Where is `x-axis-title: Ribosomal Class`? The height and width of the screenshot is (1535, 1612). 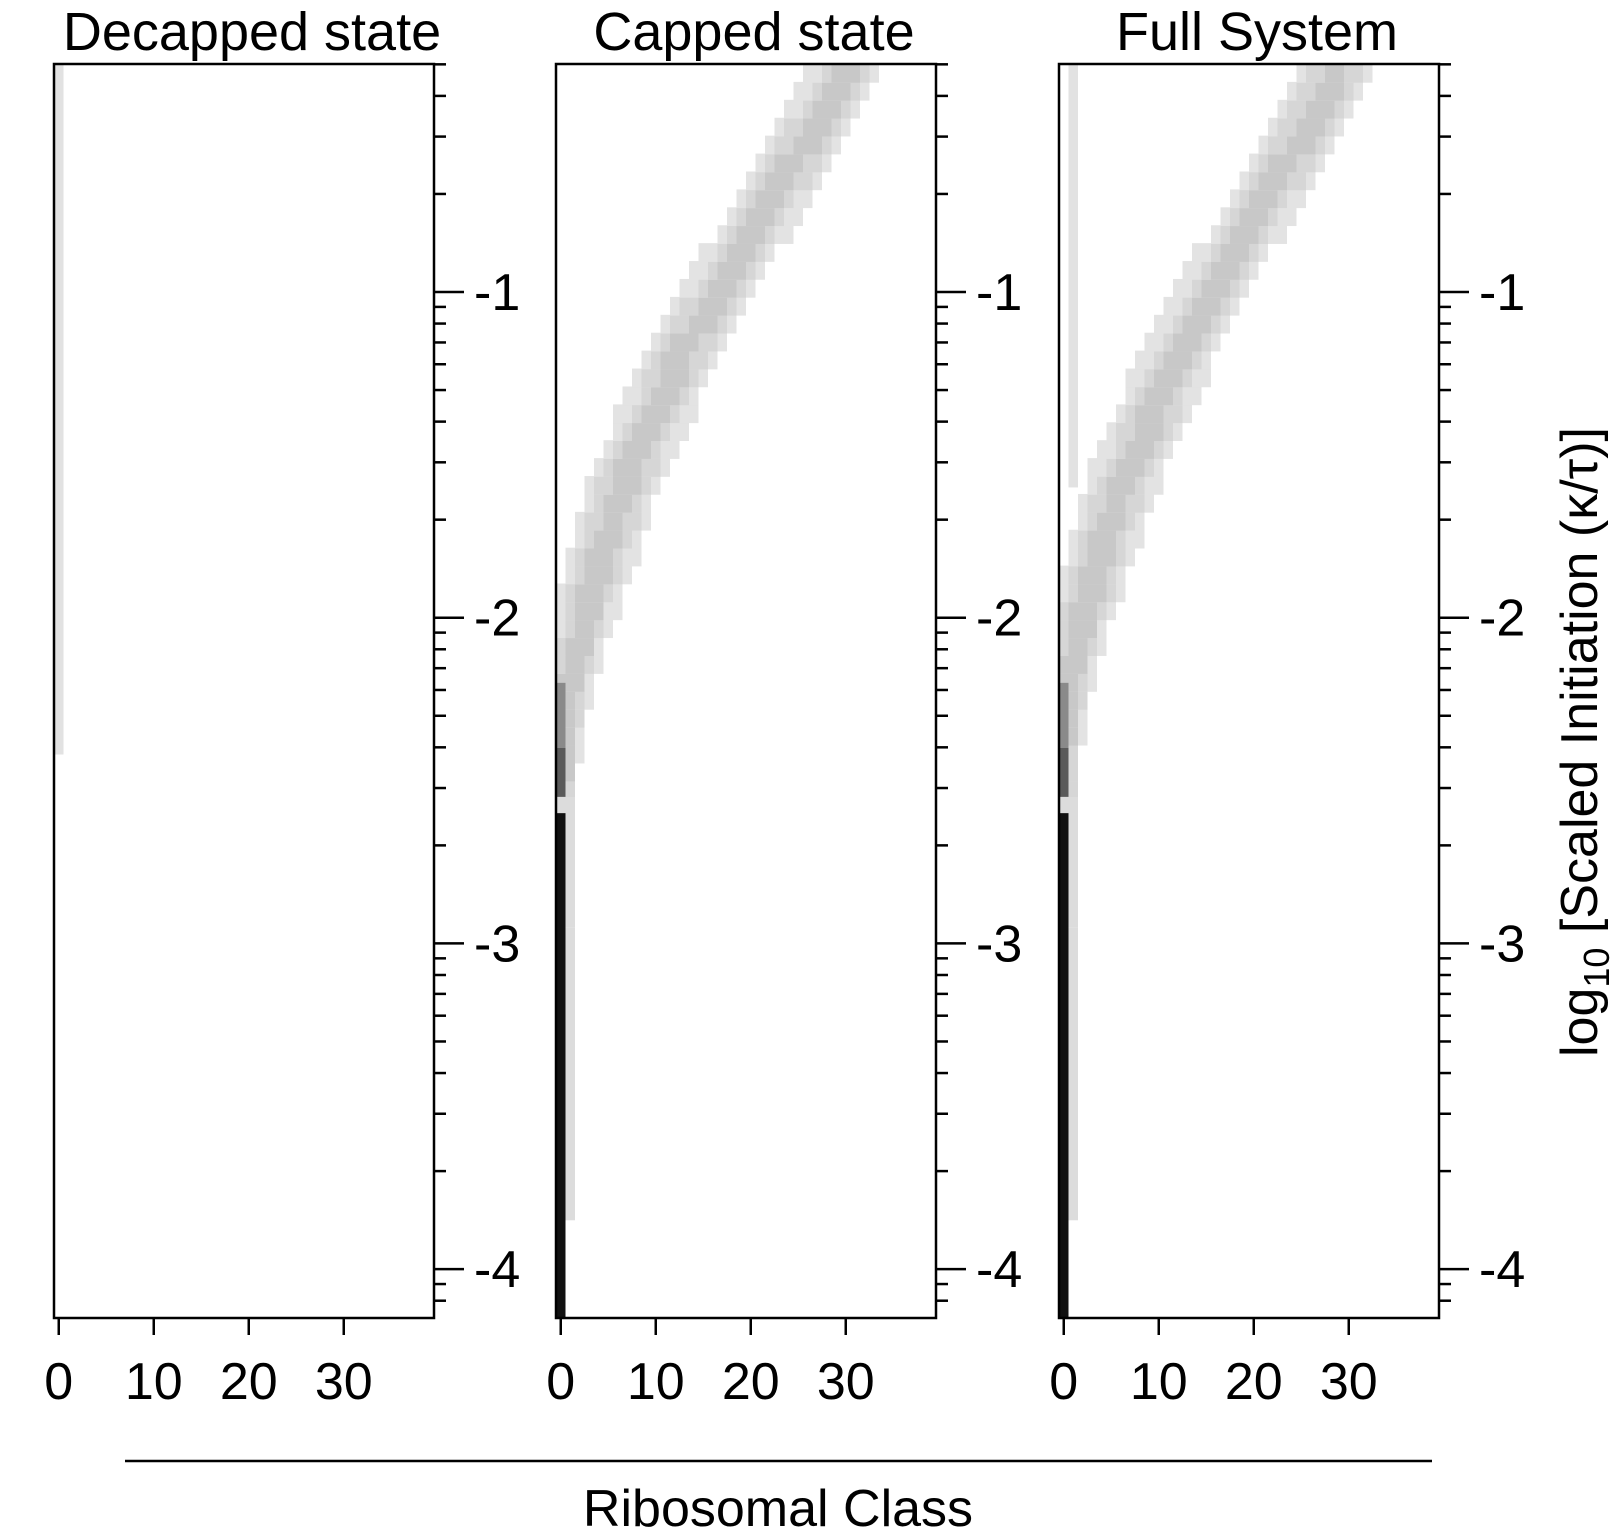 x-axis-title: Ribosomal Class is located at coordinates (778, 1507).